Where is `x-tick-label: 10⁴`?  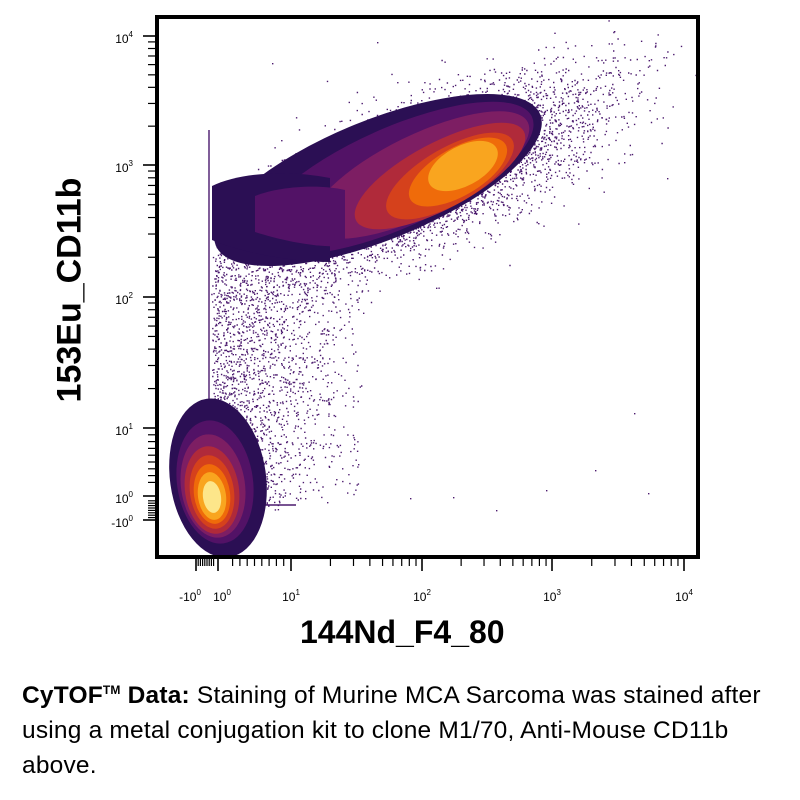
x-tick-label: 10⁴ is located at coordinates (684, 596).